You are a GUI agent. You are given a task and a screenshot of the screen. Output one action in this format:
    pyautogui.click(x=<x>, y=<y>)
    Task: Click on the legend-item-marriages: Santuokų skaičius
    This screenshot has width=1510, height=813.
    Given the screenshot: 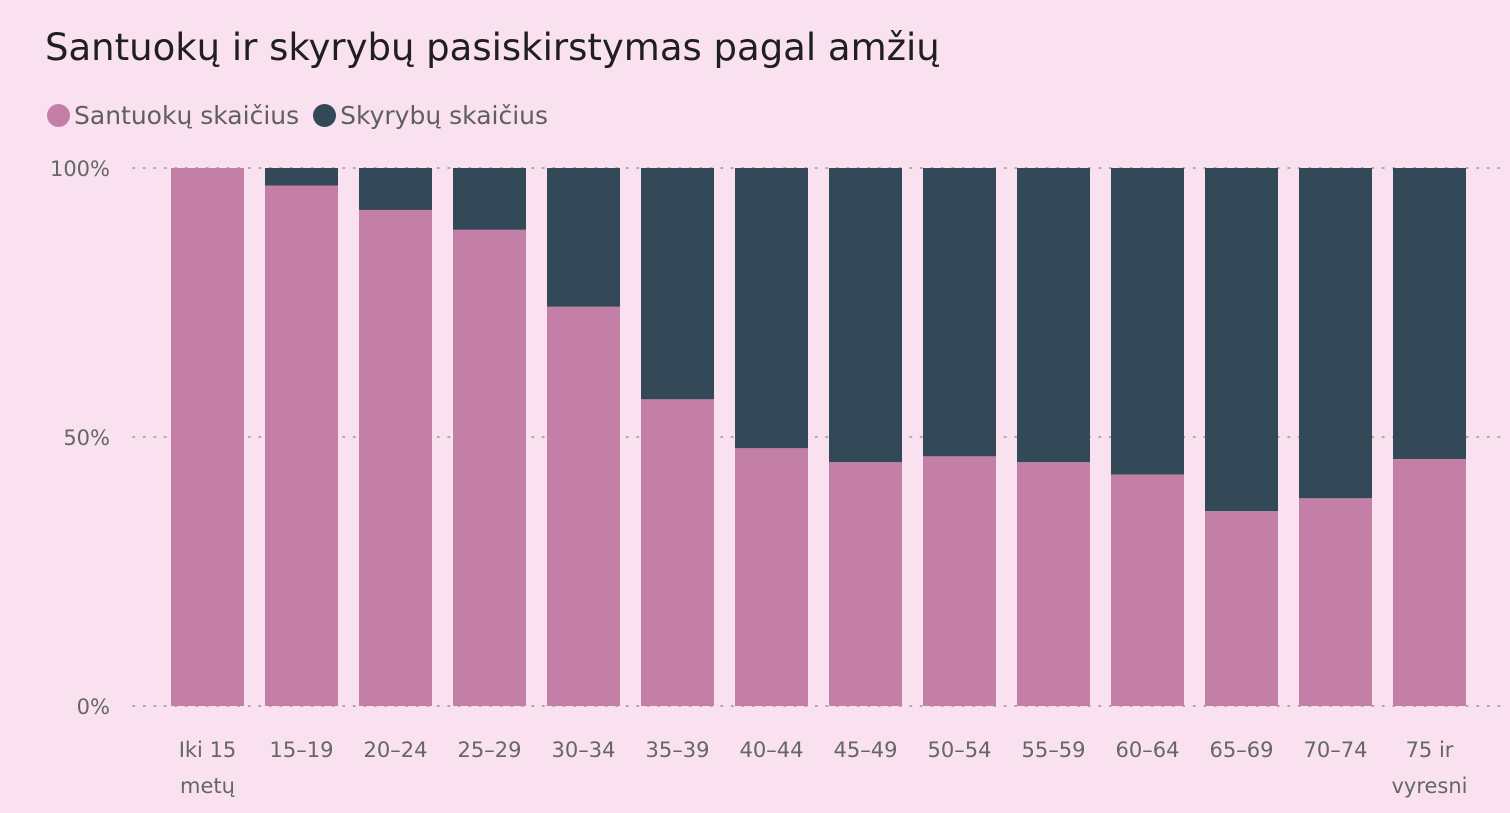 What is the action you would take?
    pyautogui.click(x=173, y=115)
    